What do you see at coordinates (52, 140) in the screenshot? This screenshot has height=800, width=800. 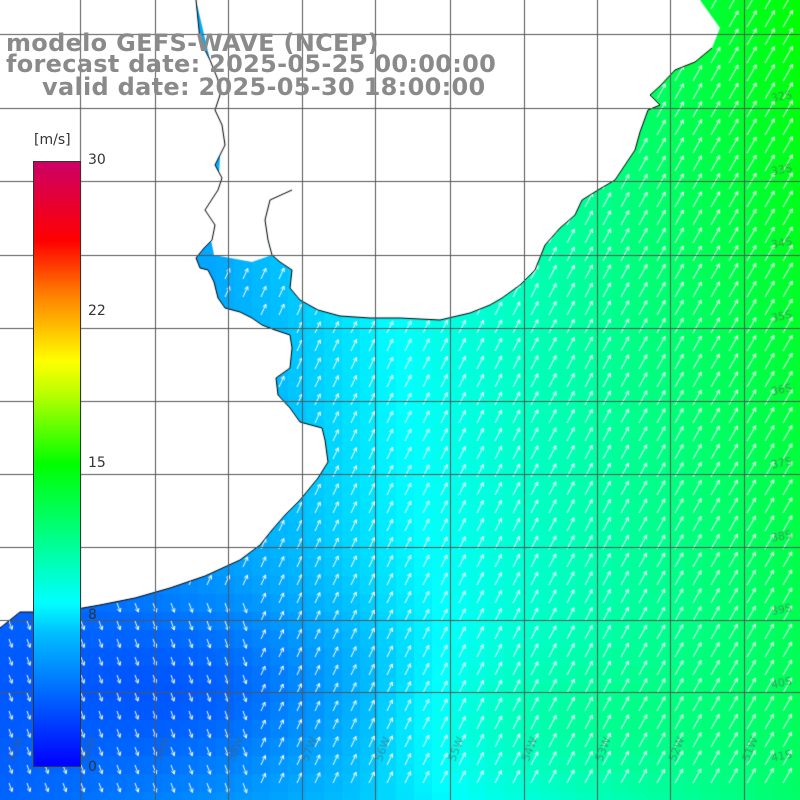 I see `colorbar-unit-label: [m/s]` at bounding box center [52, 140].